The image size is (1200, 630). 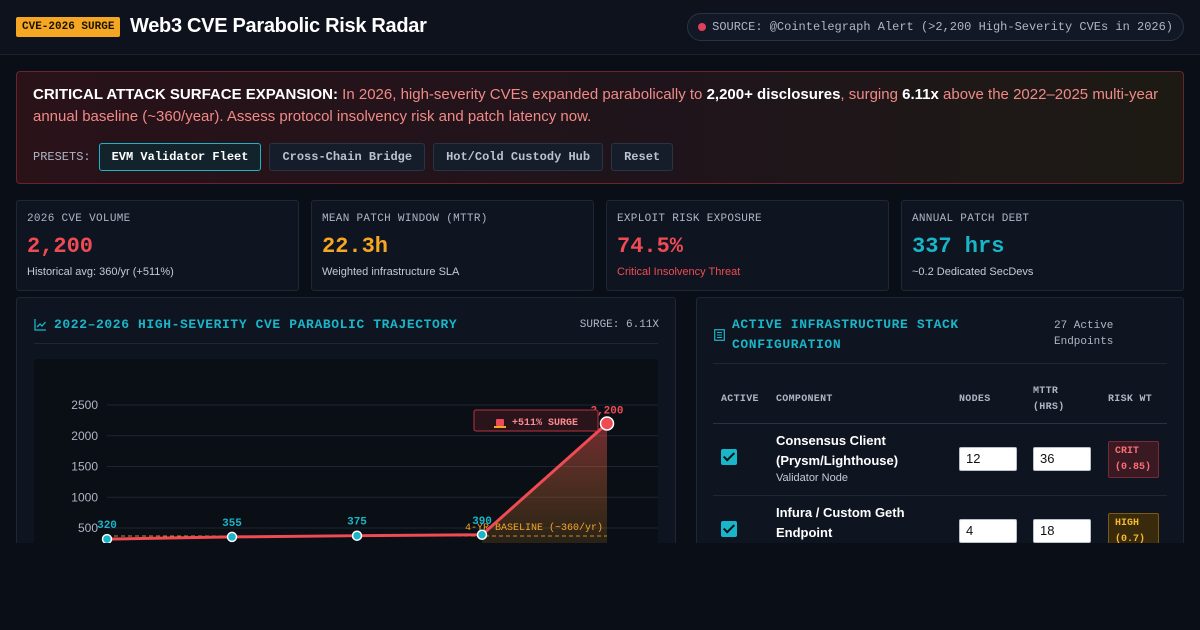 I want to click on preset-evm-validator-fleet: EVM Validator Fleet, so click(x=180, y=157).